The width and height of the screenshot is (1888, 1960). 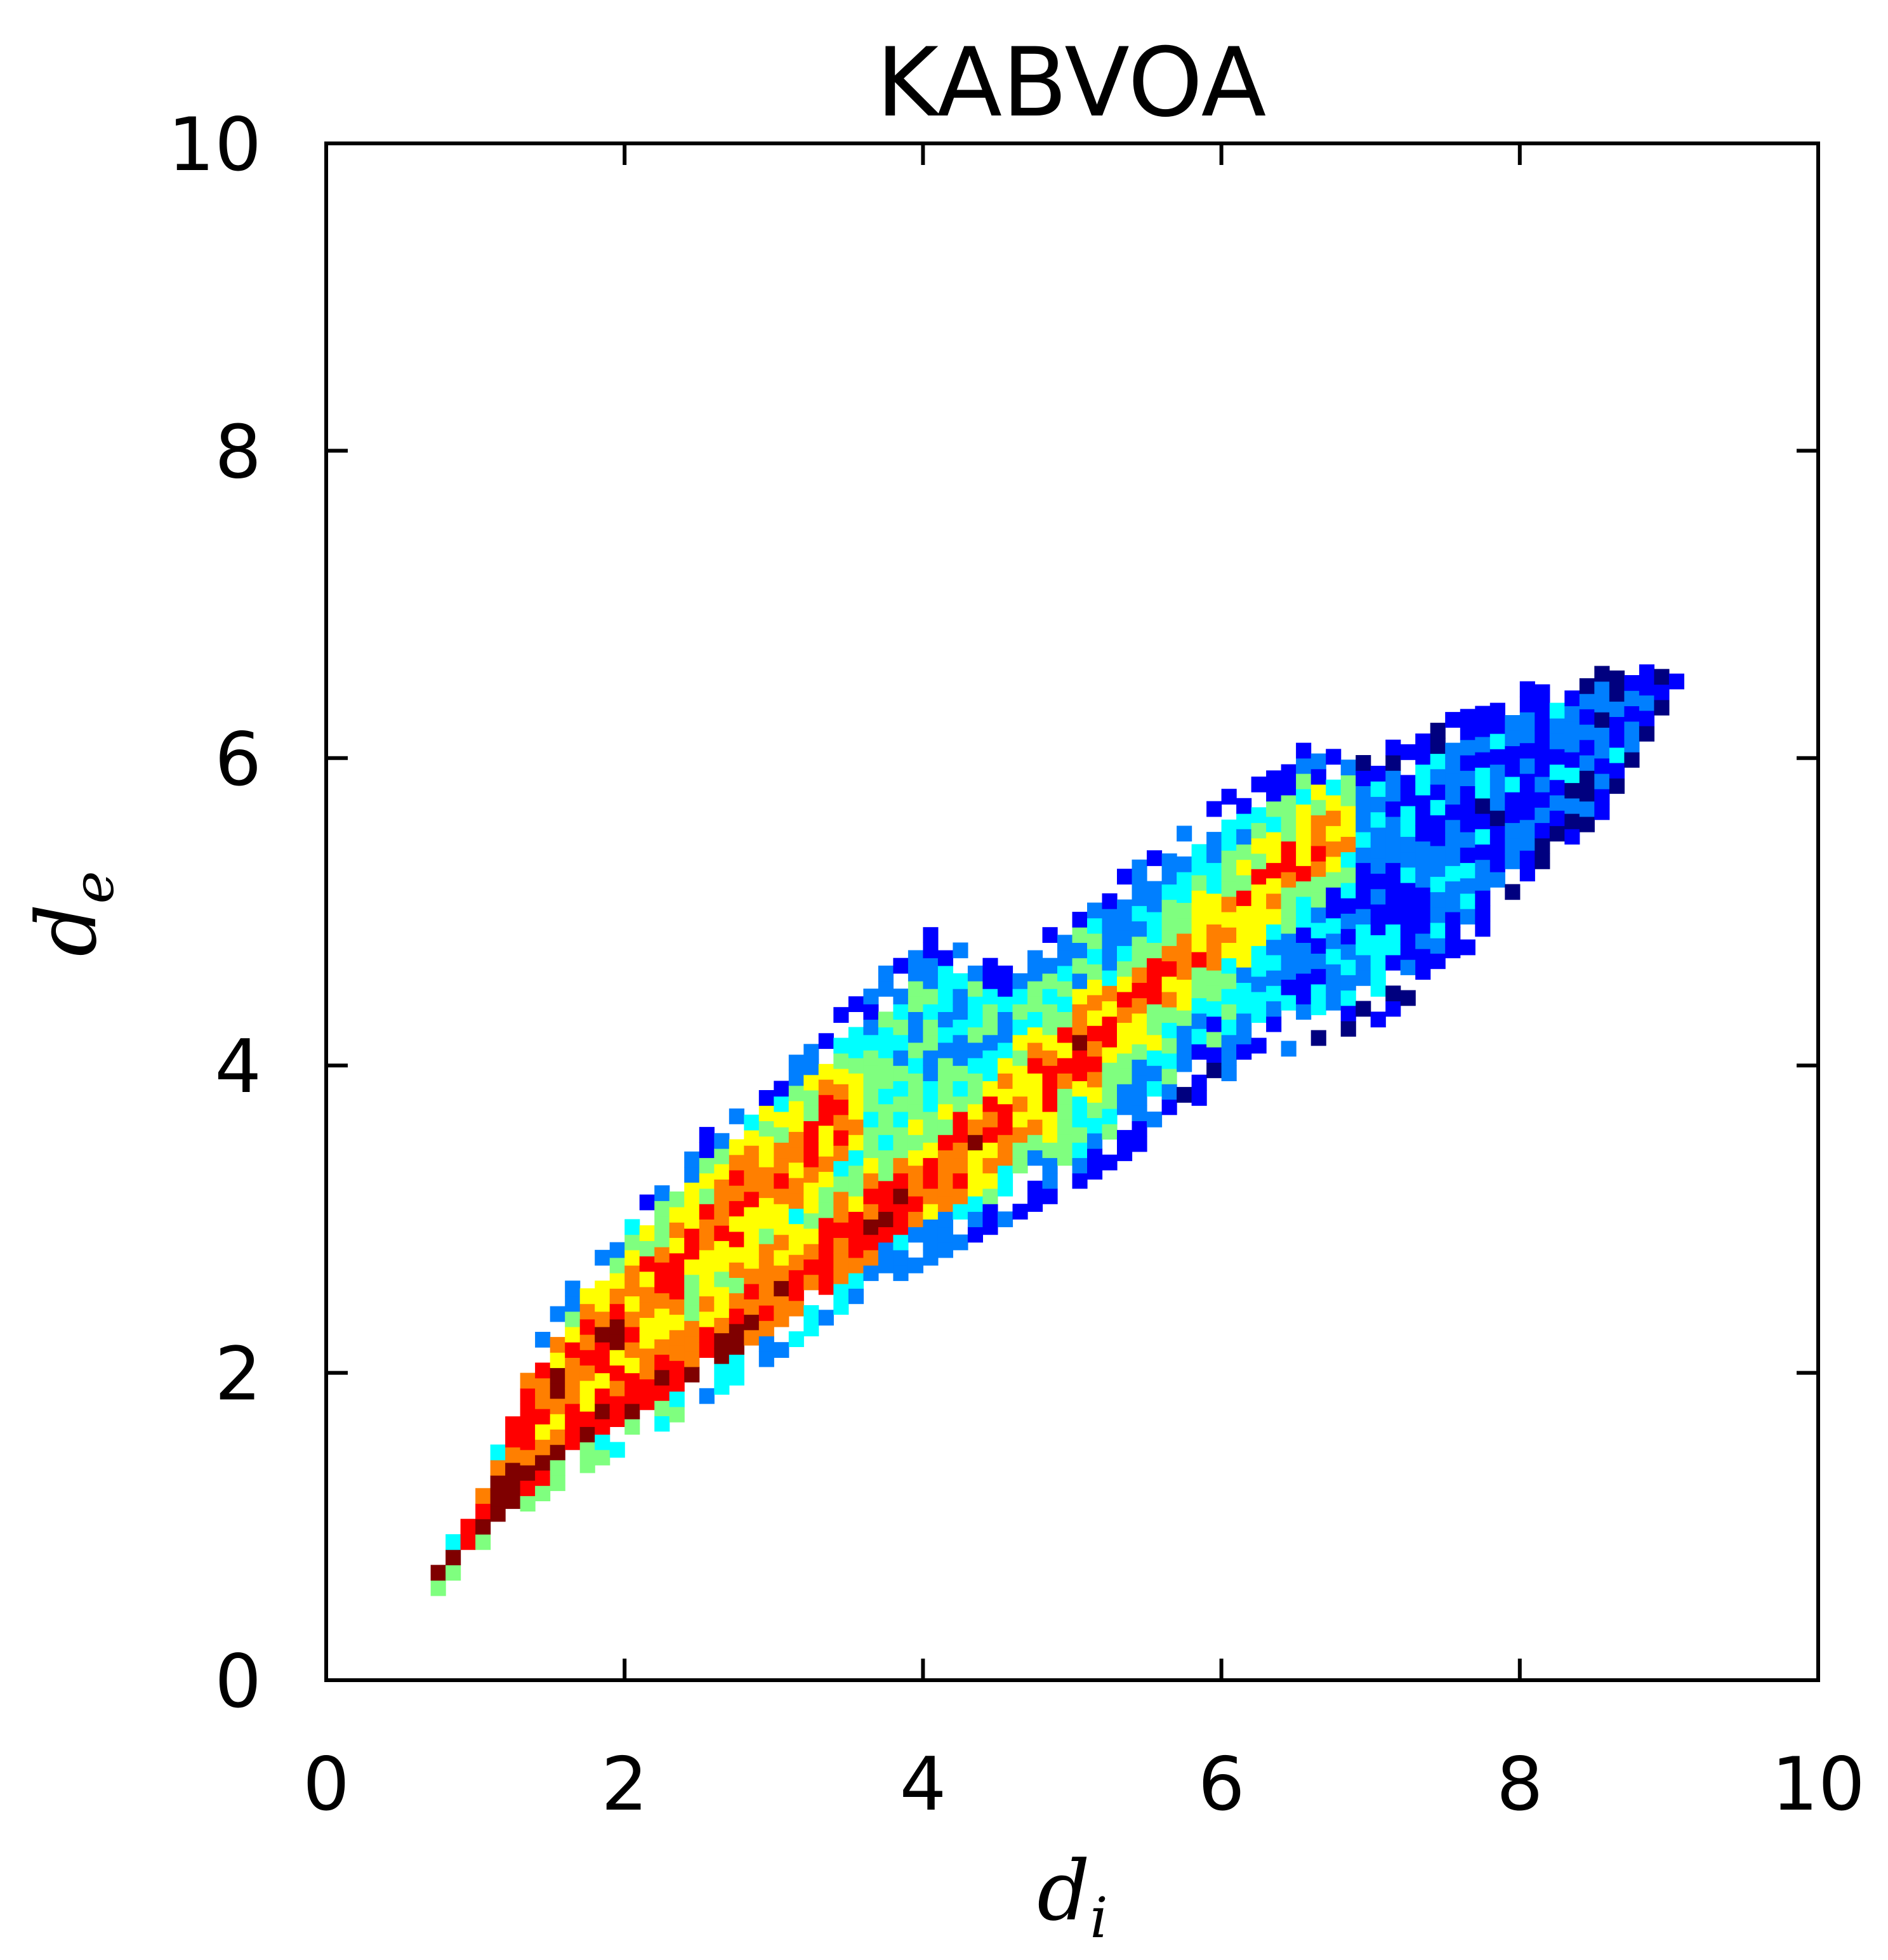 I want to click on y-tick-label: 0, so click(x=238, y=1682).